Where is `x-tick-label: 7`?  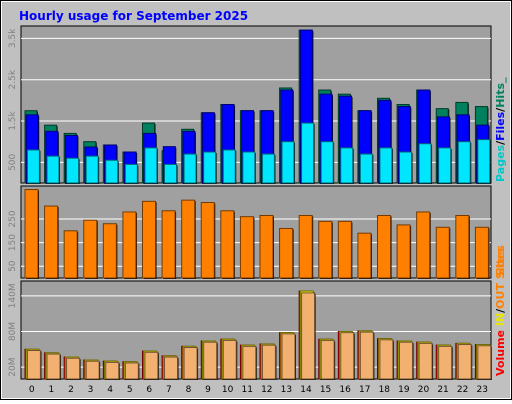 x-tick-label: 7 is located at coordinates (169, 390).